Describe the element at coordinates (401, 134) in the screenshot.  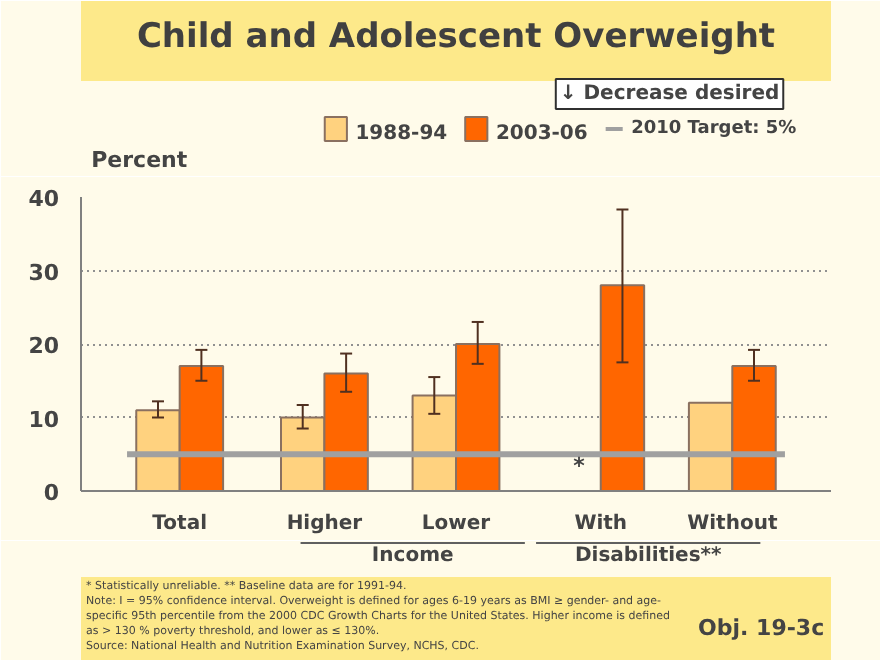
I see `legend-label: 1988-94` at that location.